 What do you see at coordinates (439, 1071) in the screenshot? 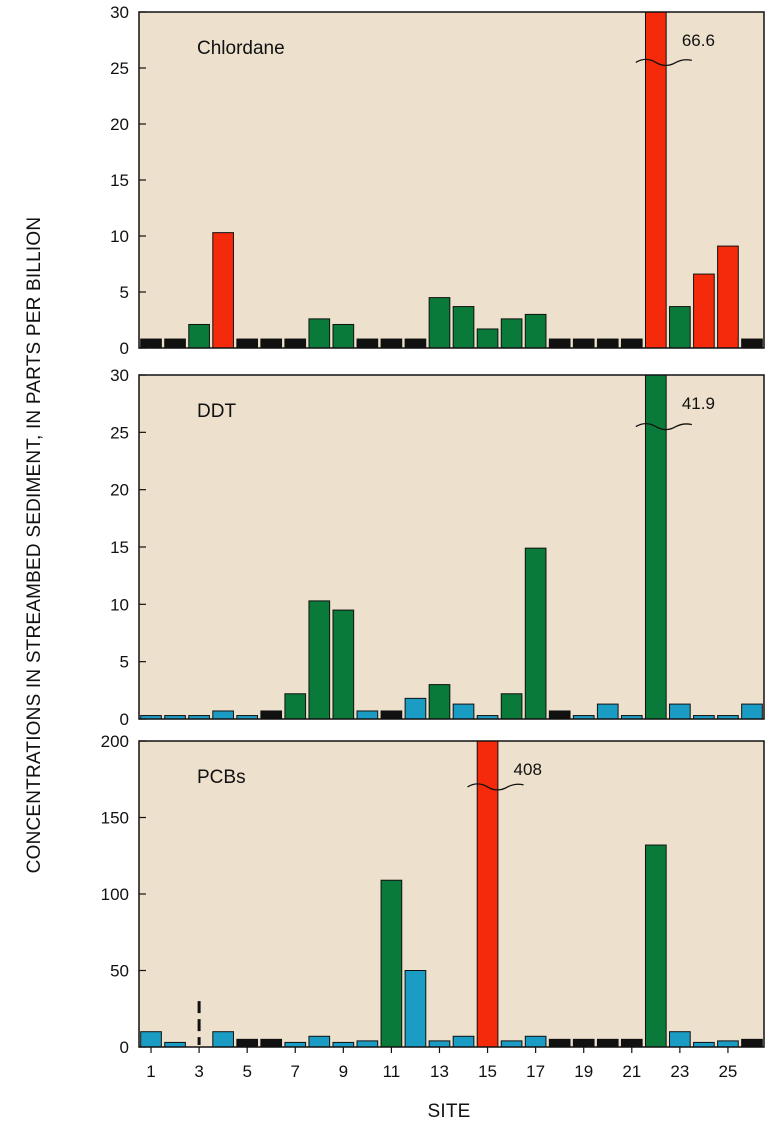
I see `x-tick-label: 13` at bounding box center [439, 1071].